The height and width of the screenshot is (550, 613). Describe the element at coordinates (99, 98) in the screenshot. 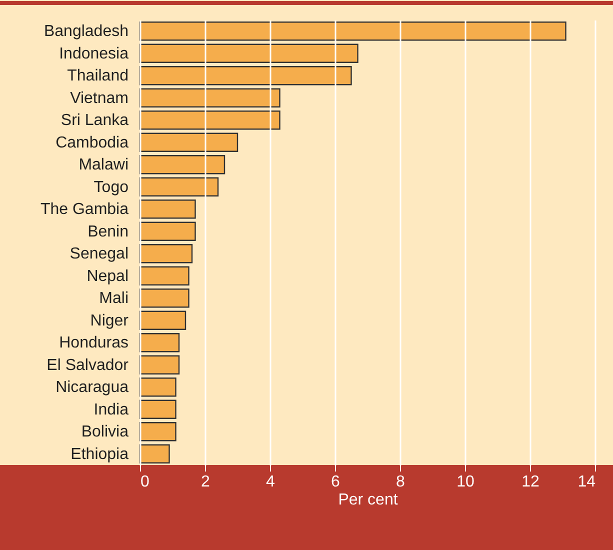

I see `y-tick-label: Vietnam` at that location.